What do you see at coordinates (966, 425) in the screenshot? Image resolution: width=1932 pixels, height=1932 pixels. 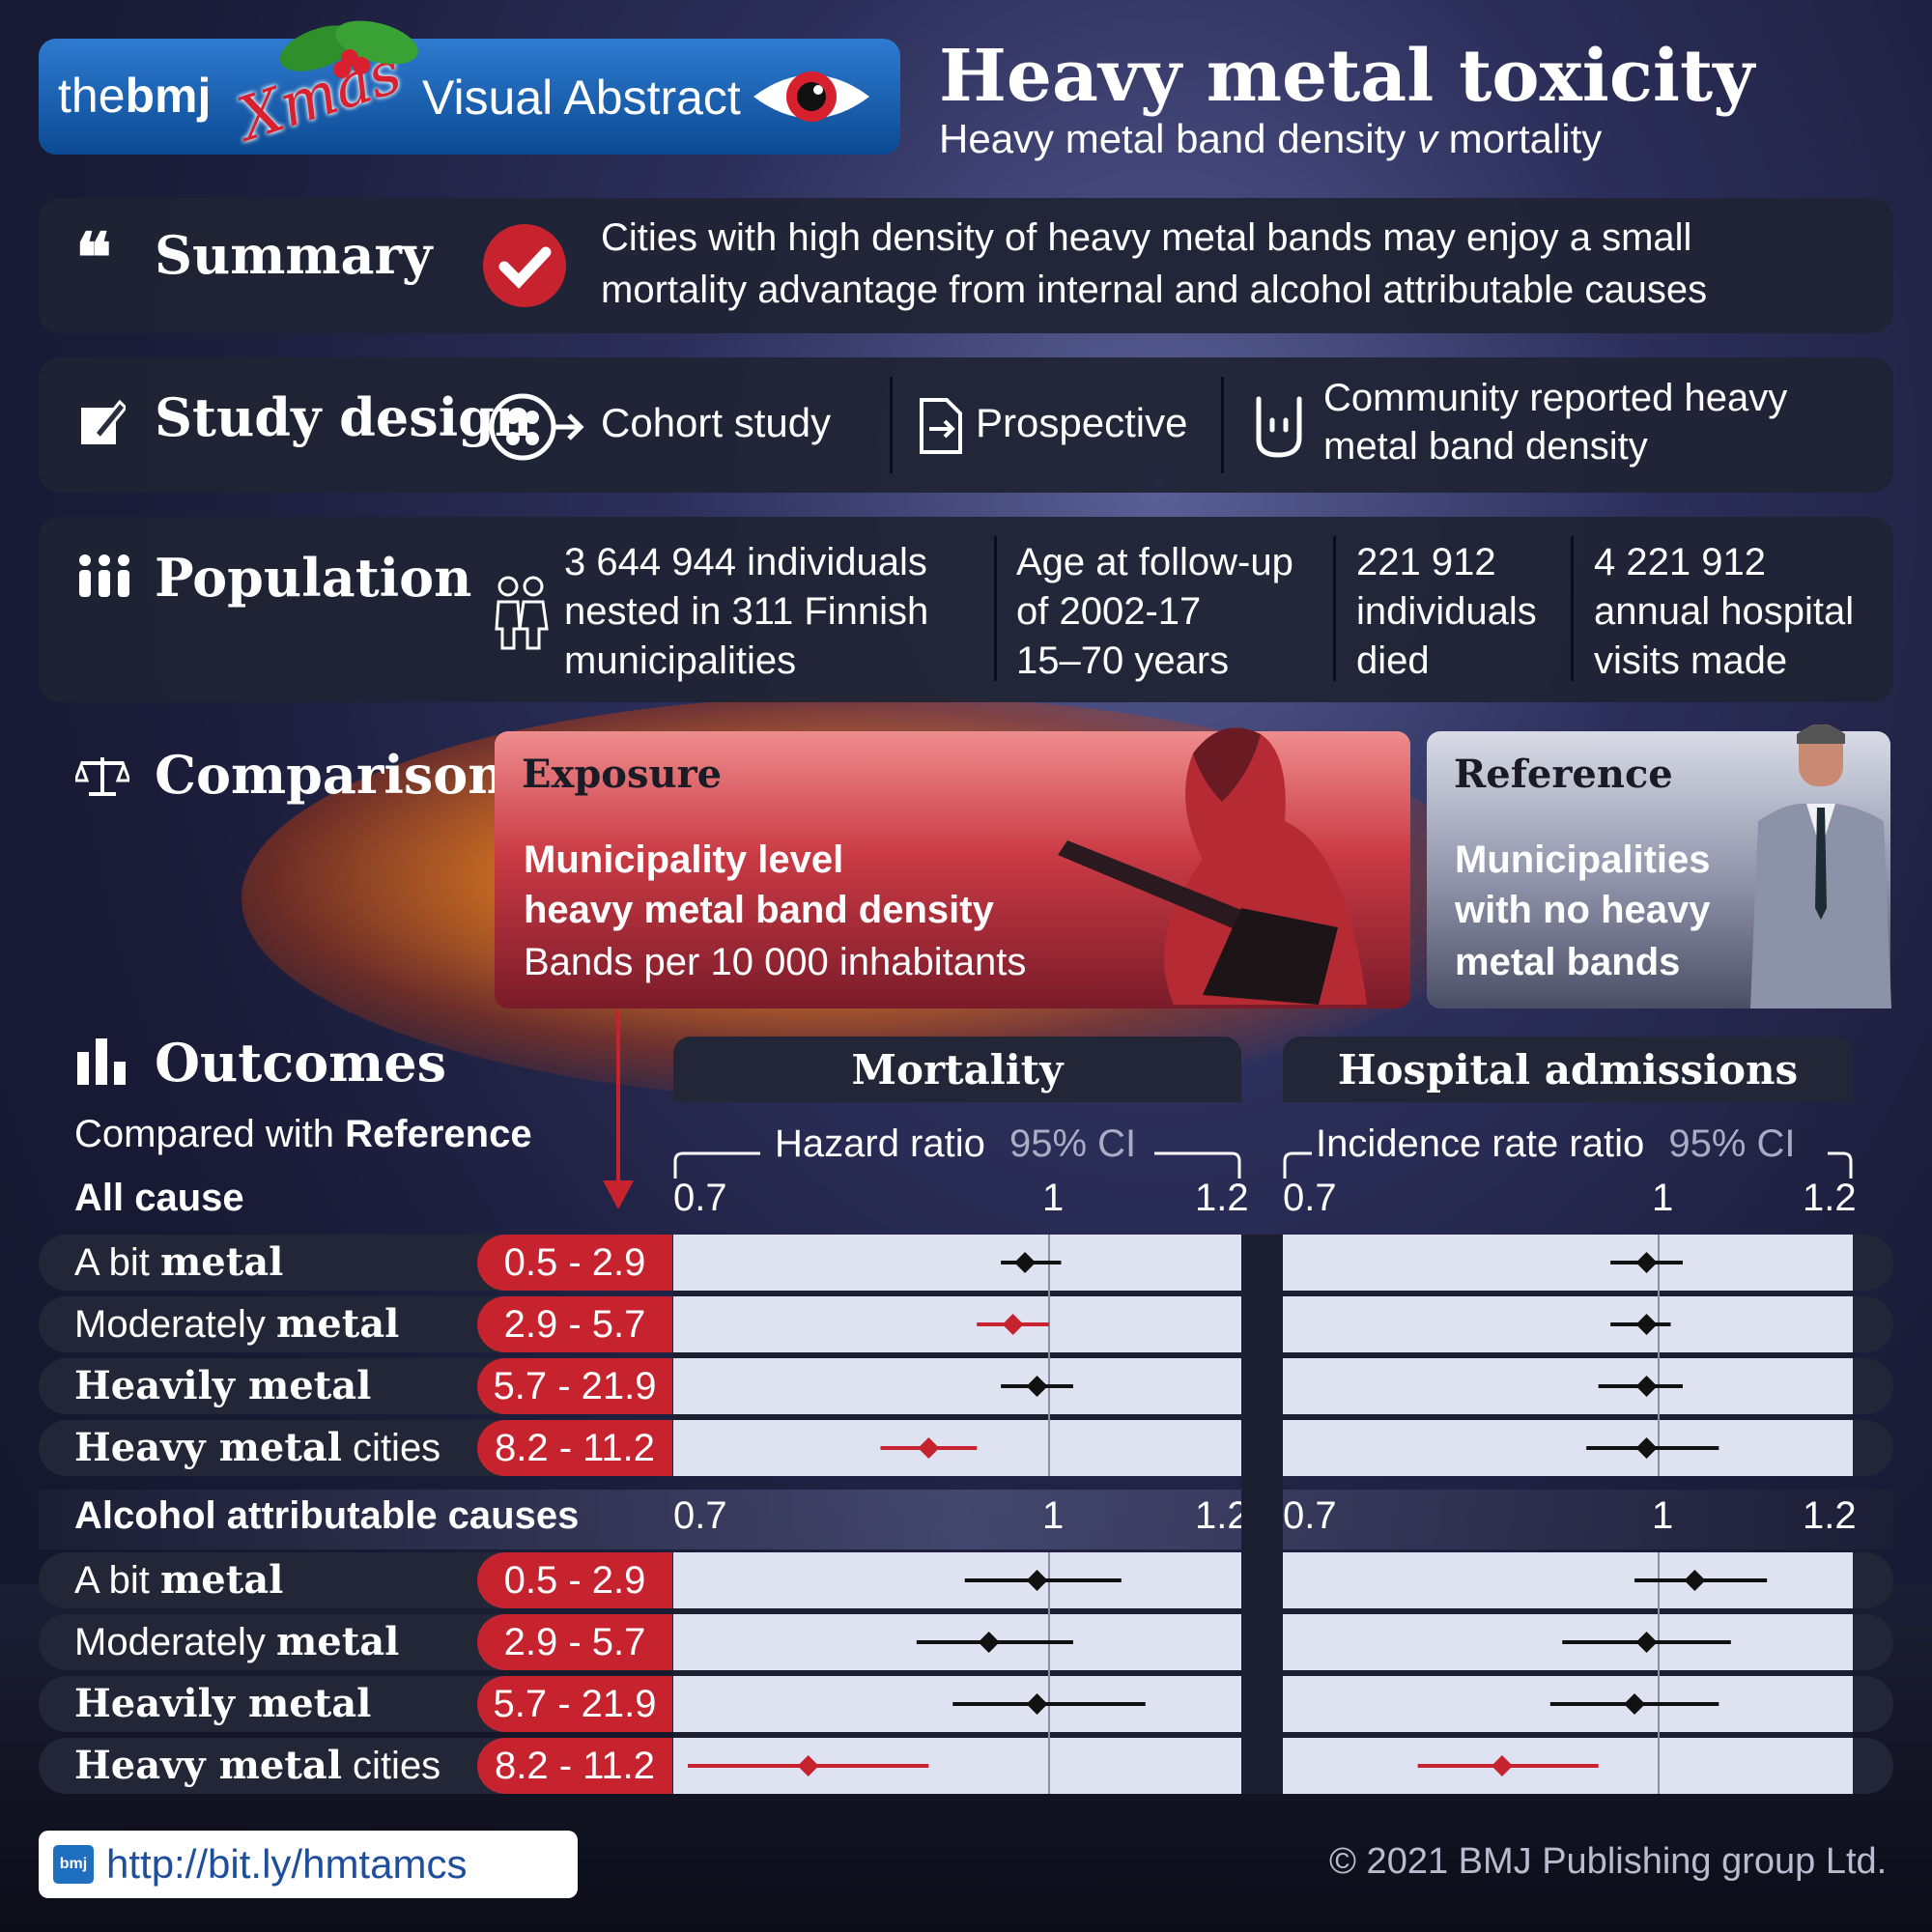 I see `study-design-panel` at bounding box center [966, 425].